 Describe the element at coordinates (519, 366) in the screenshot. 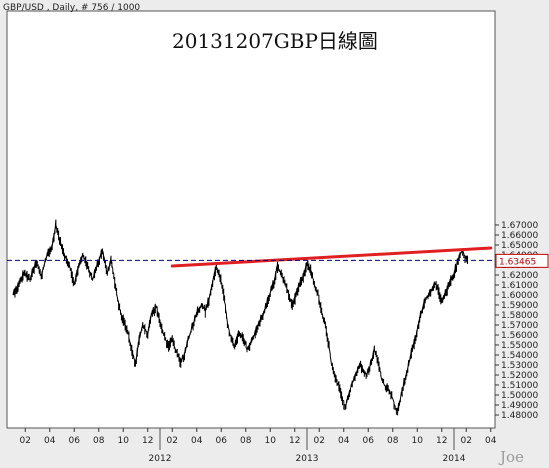

I see `y-tick-label: 1.53000` at that location.